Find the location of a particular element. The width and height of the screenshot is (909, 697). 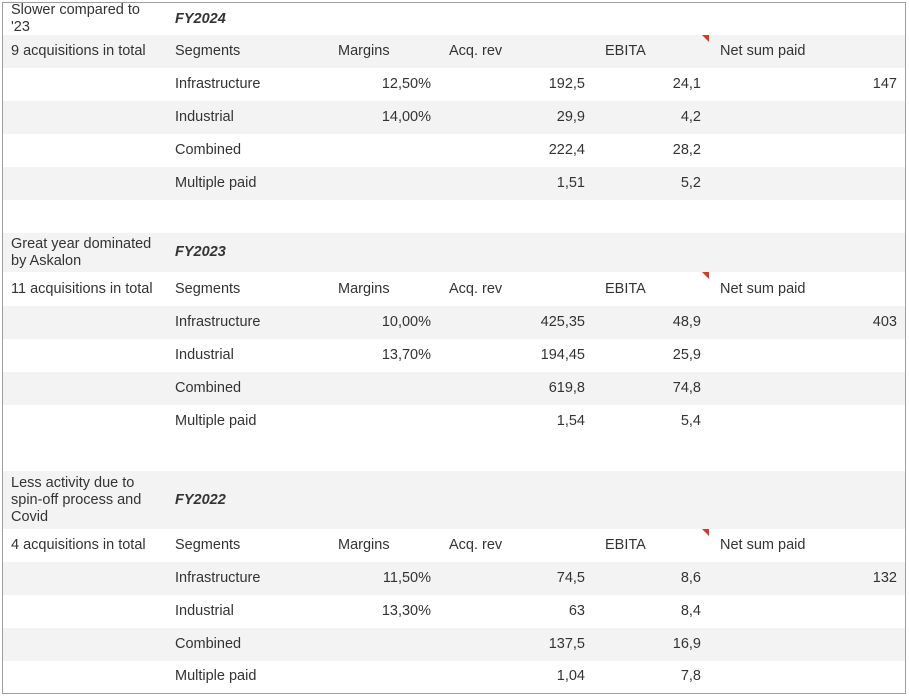

ebita-cell: 4,2 is located at coordinates (690, 117).